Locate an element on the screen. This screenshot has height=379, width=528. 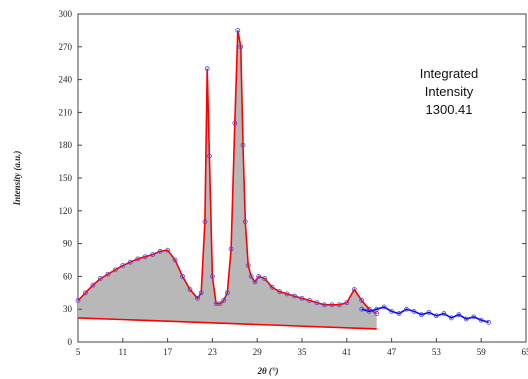
x-tick-label: 35 is located at coordinates (303, 352).